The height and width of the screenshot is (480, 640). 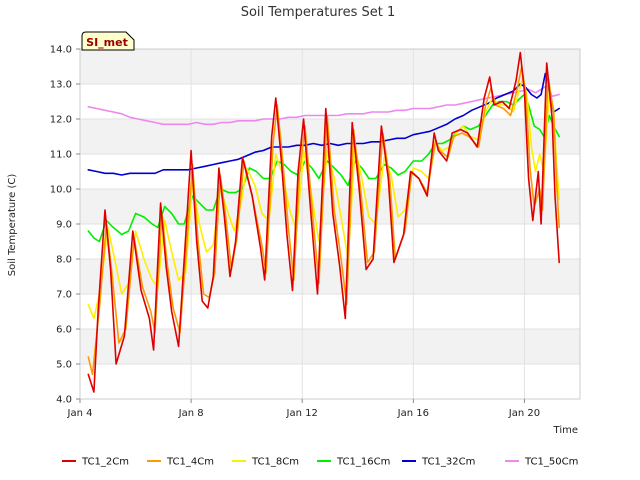 I want to click on legend-label-tc1-8cm: TC1_8Cm, so click(x=275, y=462).